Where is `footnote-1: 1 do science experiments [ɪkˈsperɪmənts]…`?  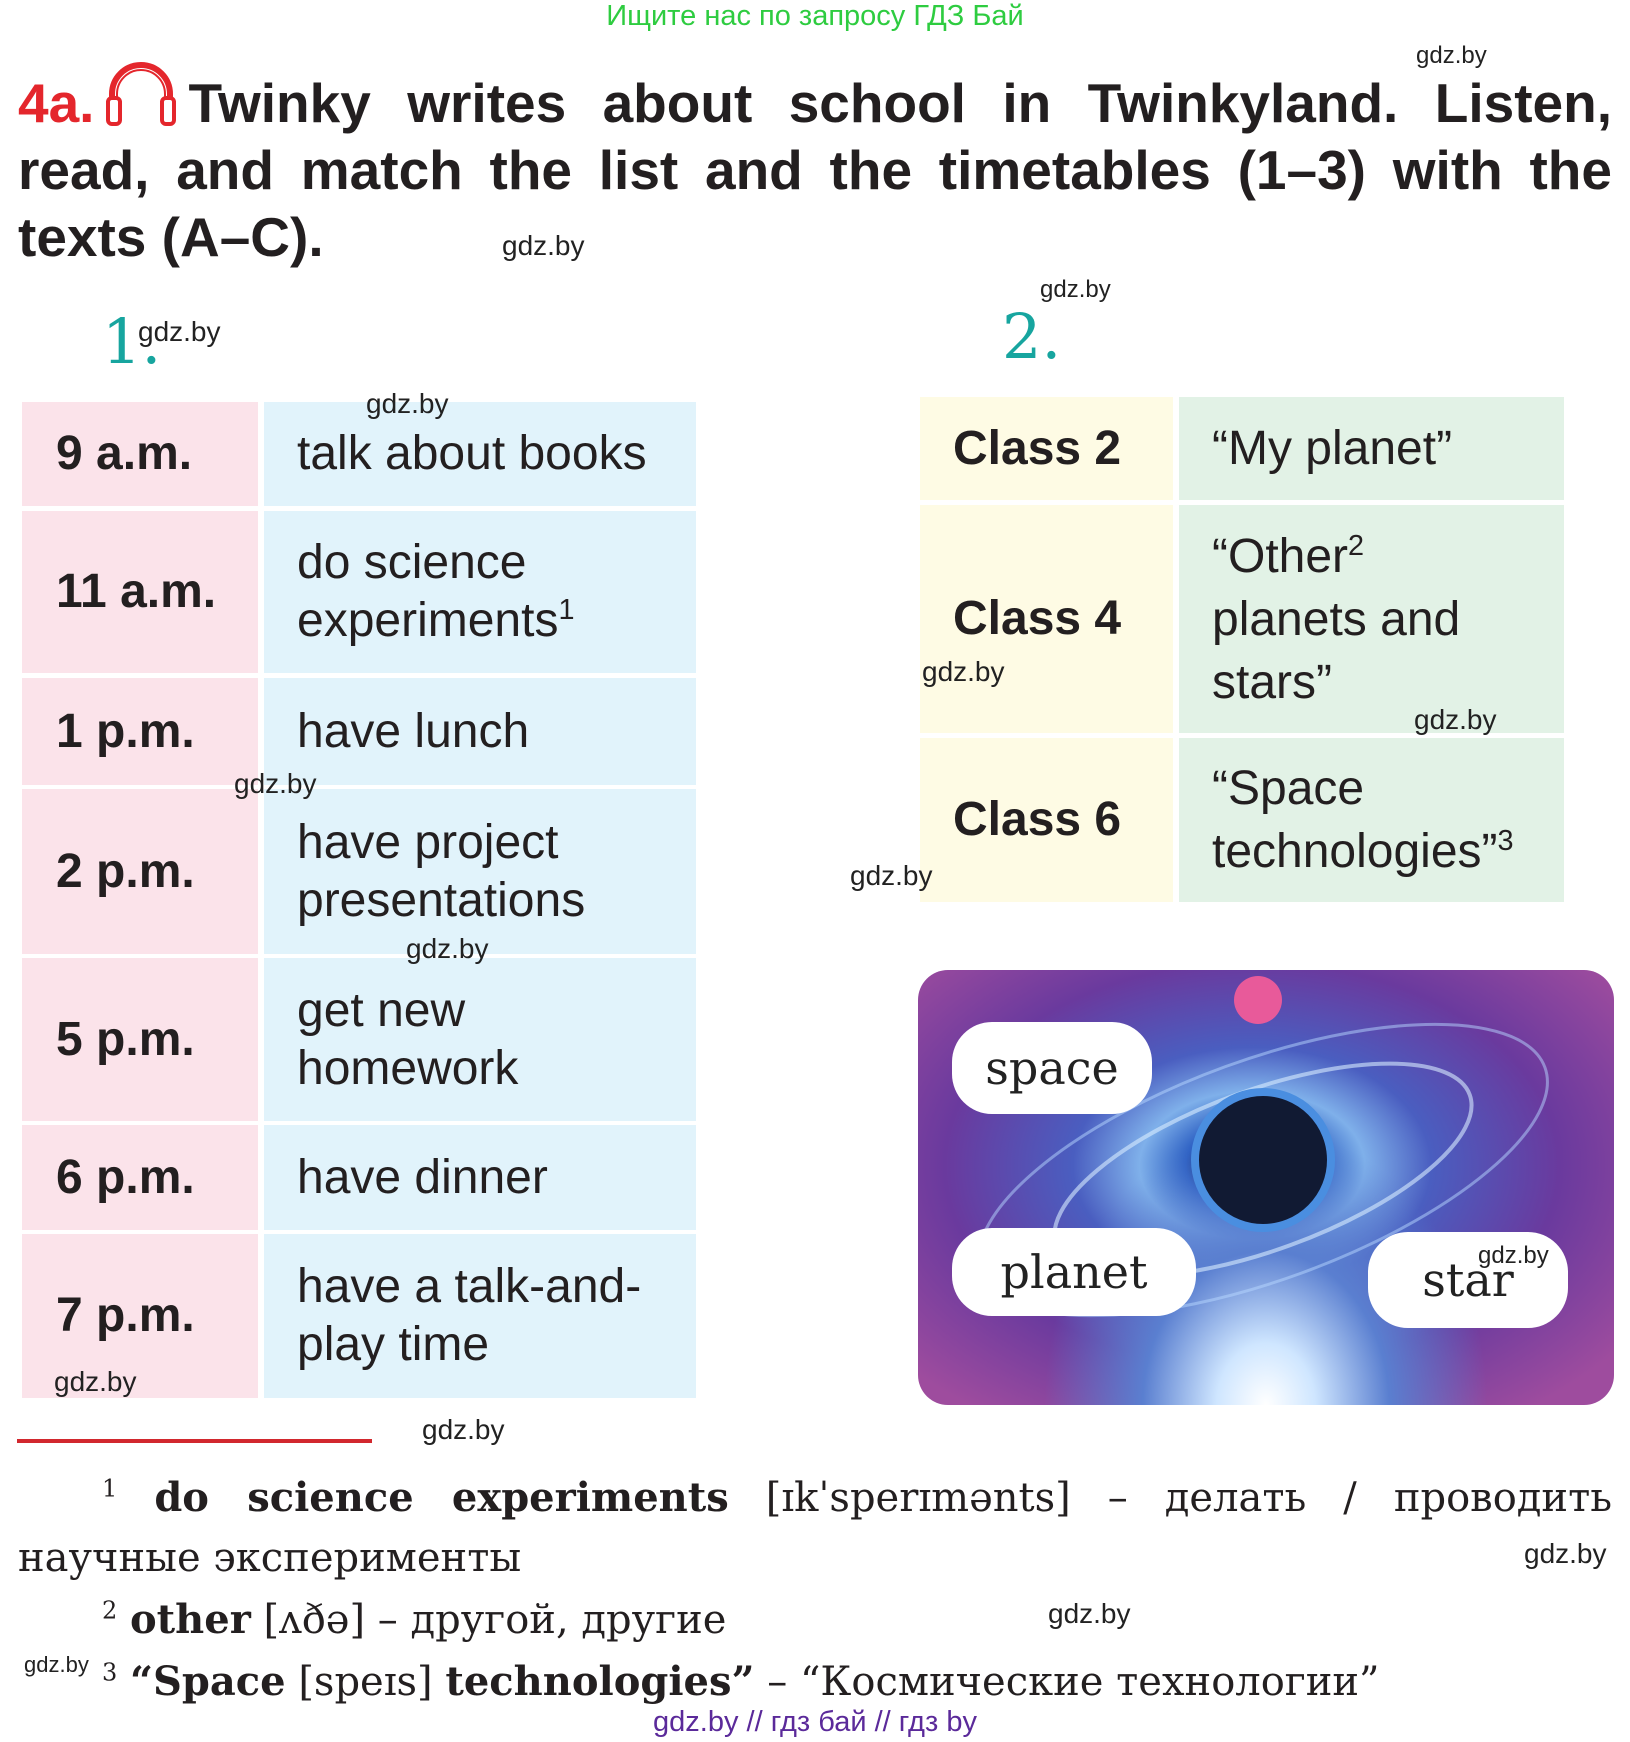
footnote-1: 1 do science experiments [ɪkˈsperɪmənts]… is located at coordinates (815, 1527).